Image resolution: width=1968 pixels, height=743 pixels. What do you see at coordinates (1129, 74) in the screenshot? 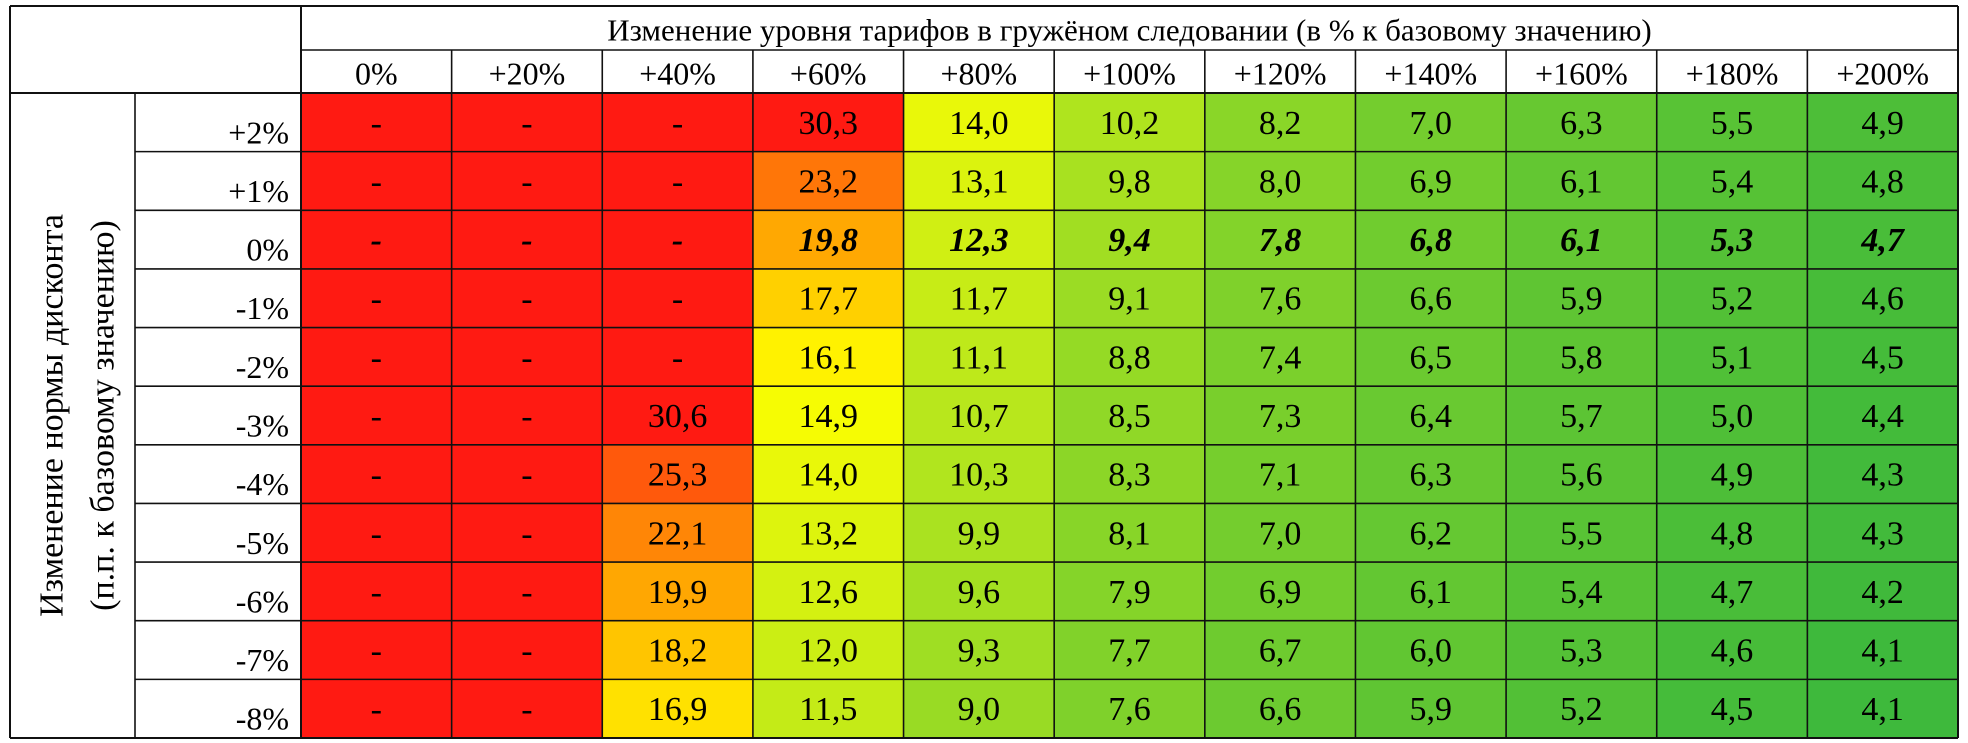
I see `column-header: +100%` at bounding box center [1129, 74].